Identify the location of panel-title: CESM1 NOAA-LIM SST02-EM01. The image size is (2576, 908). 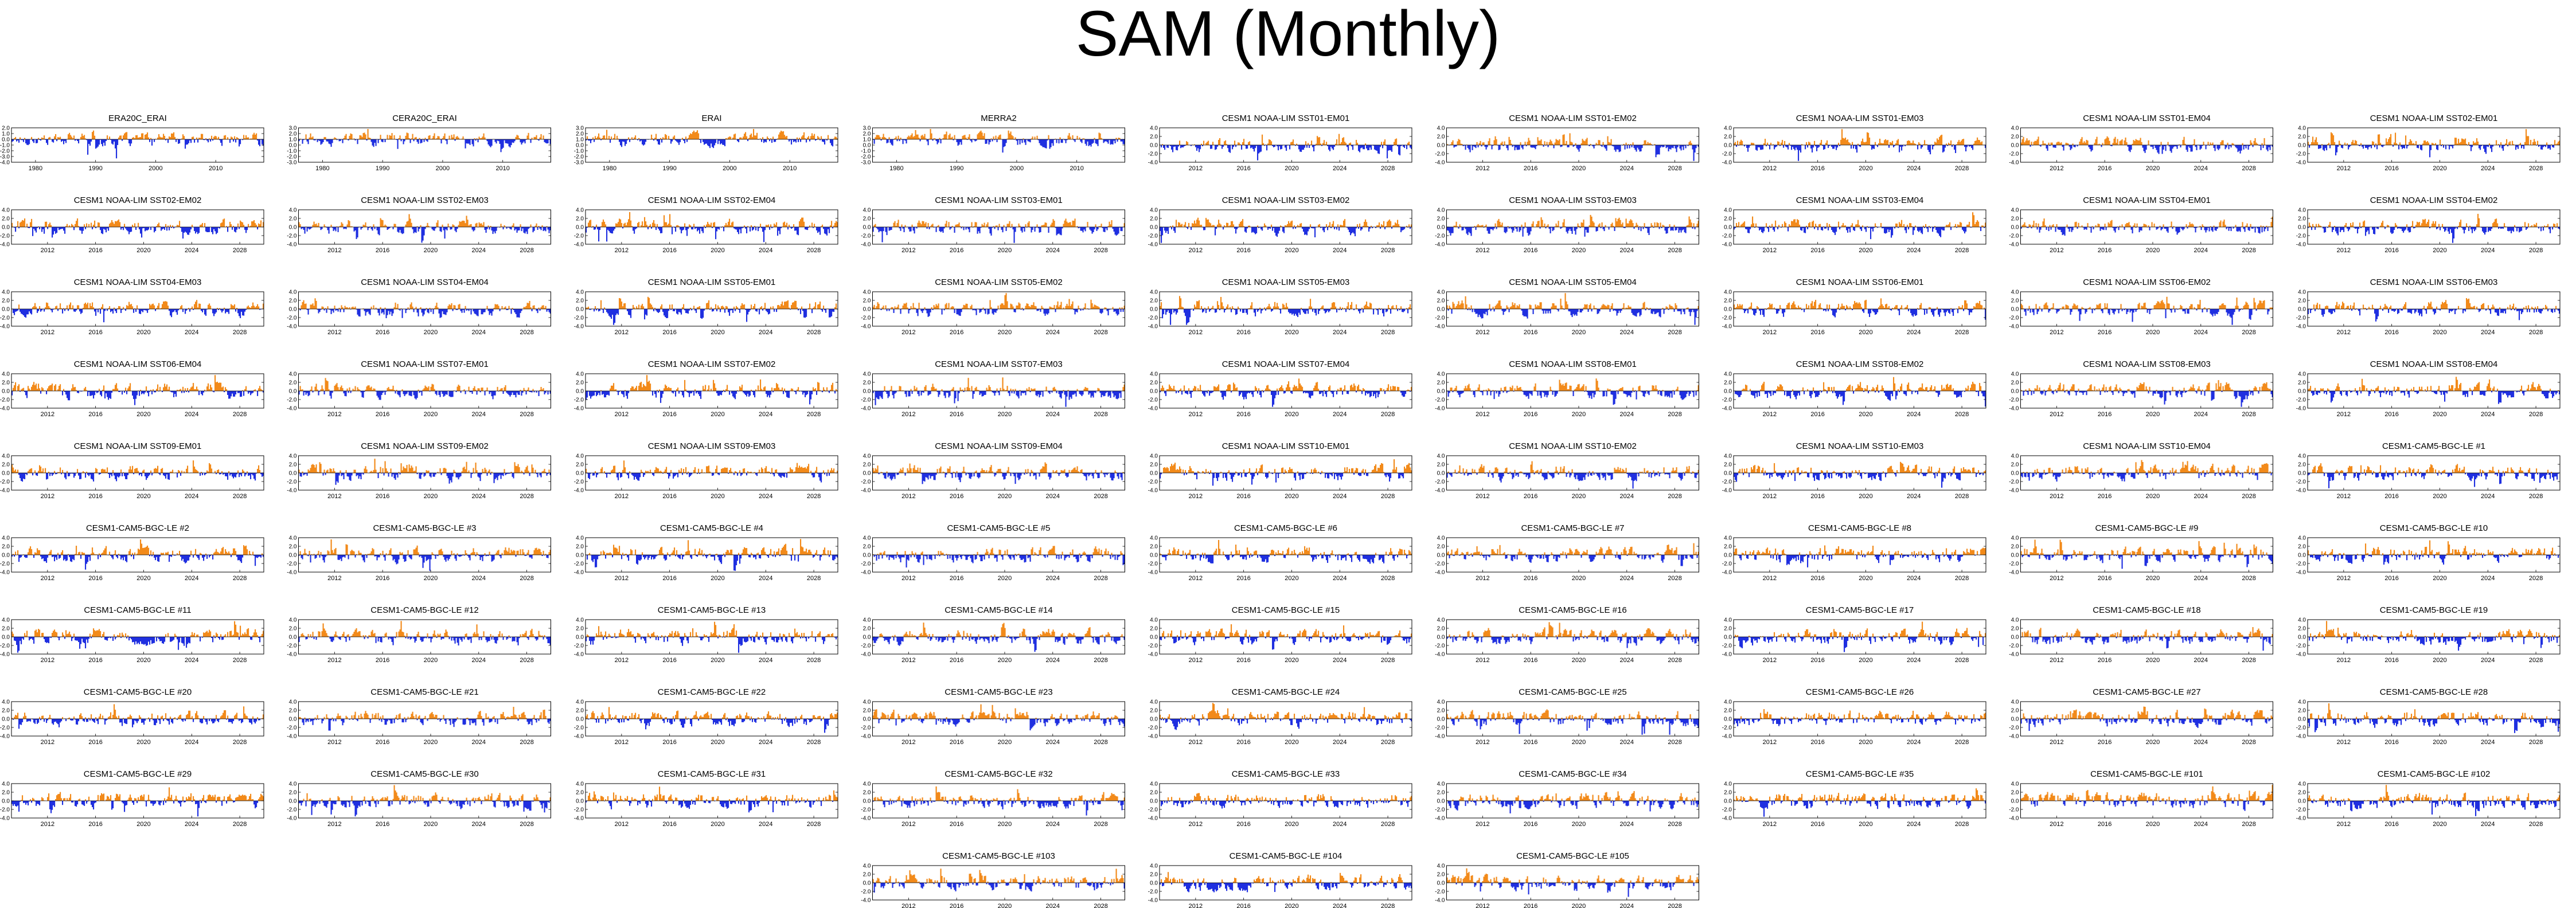
(2434, 118).